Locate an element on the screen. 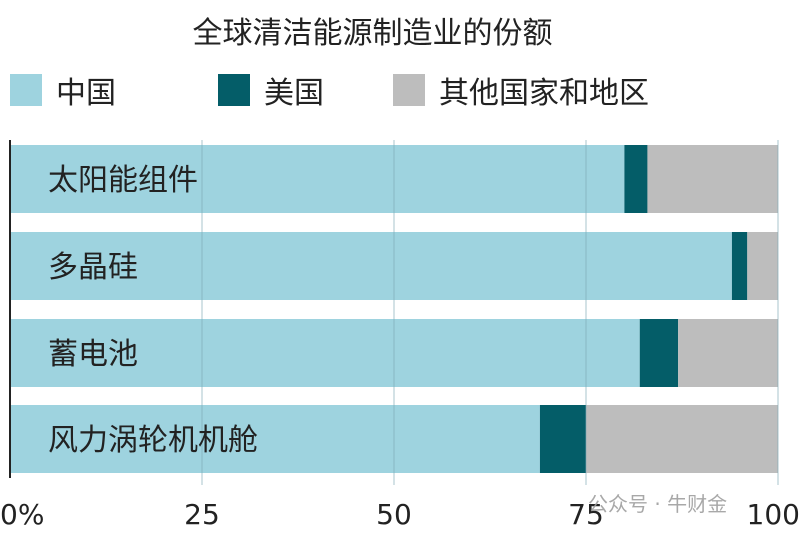  x-tick-label: 75 is located at coordinates (586, 514).